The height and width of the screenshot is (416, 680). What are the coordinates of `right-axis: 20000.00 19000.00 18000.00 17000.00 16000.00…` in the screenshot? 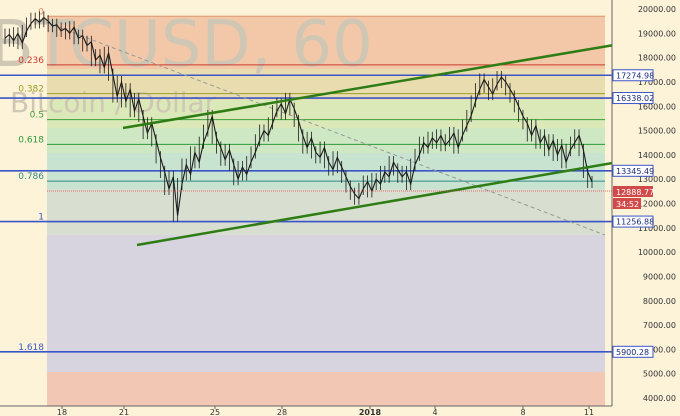 It's located at (645, 208).